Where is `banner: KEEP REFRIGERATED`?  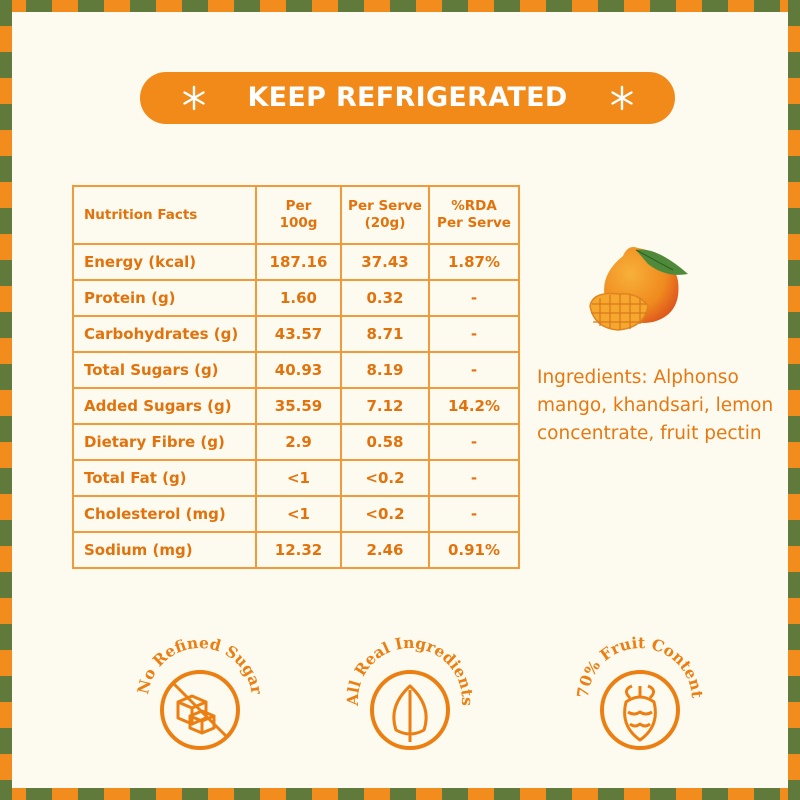
banner: KEEP REFRIGERATED is located at coordinates (407, 98).